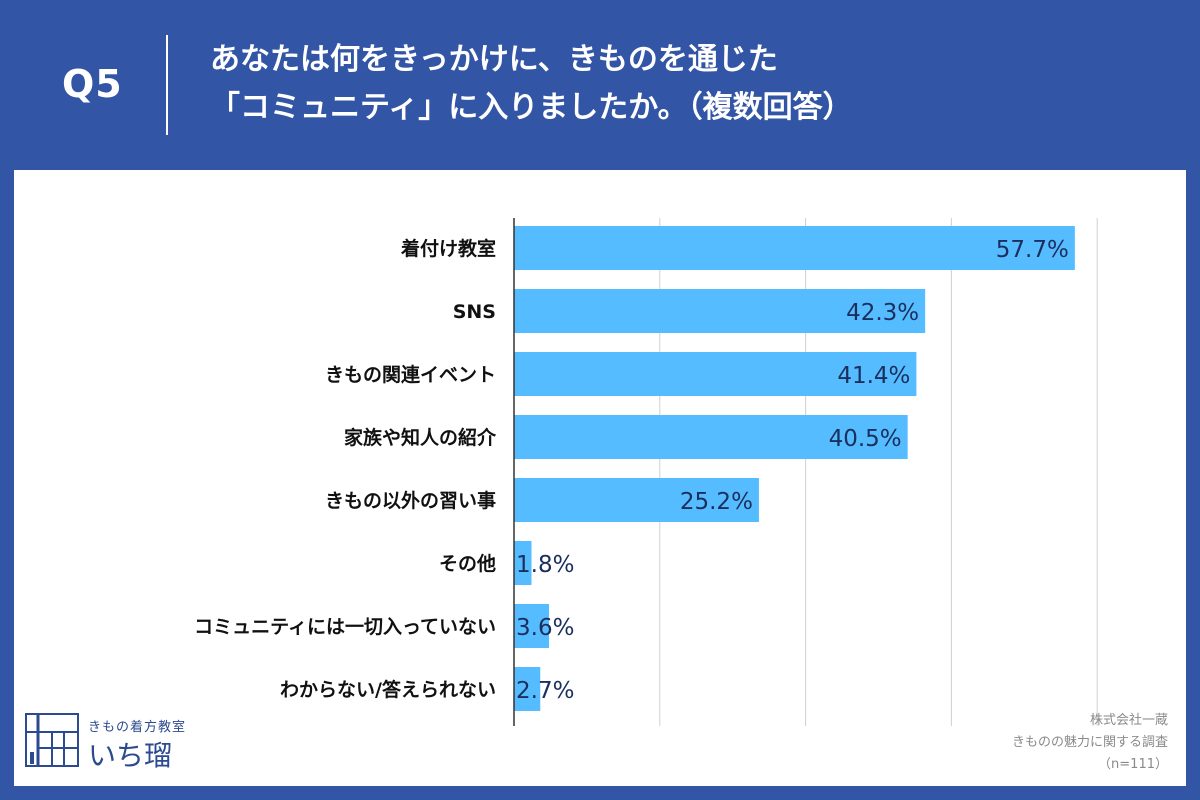  What do you see at coordinates (1133, 764) in the screenshot?
I see `source-sample: （n=111）` at bounding box center [1133, 764].